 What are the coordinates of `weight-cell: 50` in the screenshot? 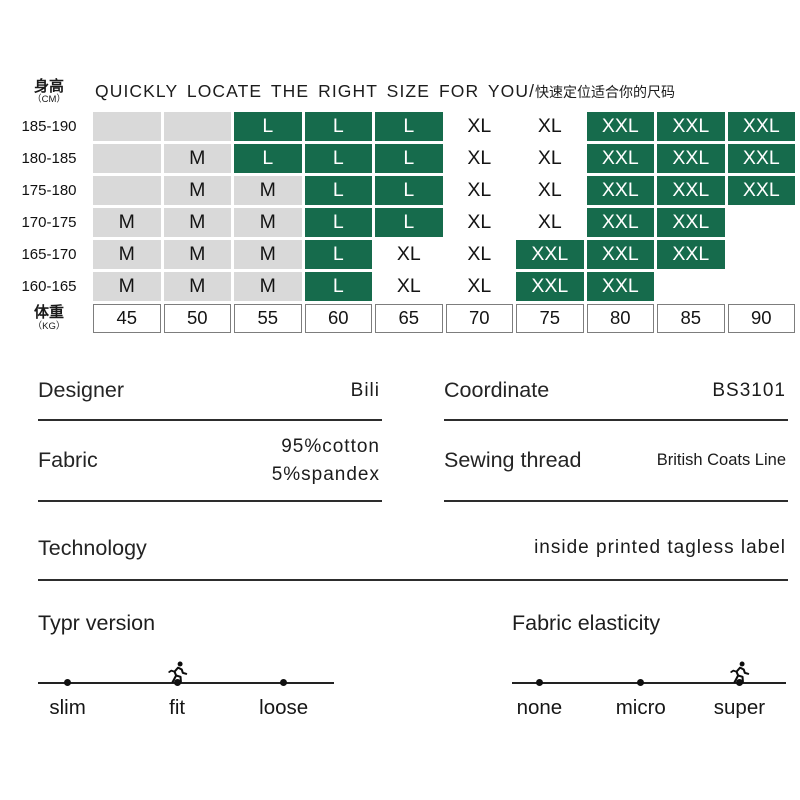 It's located at (197, 318).